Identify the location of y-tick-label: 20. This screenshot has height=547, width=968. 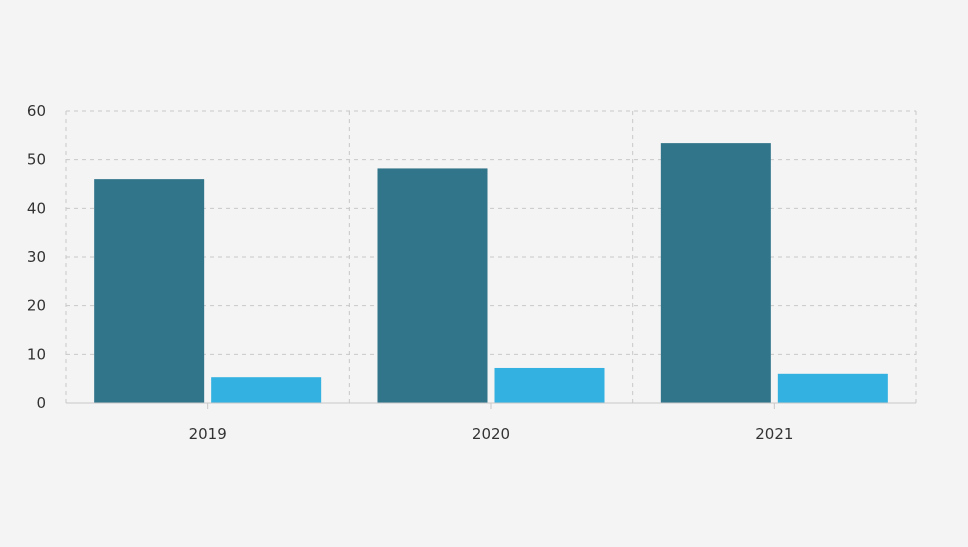
(36, 306).